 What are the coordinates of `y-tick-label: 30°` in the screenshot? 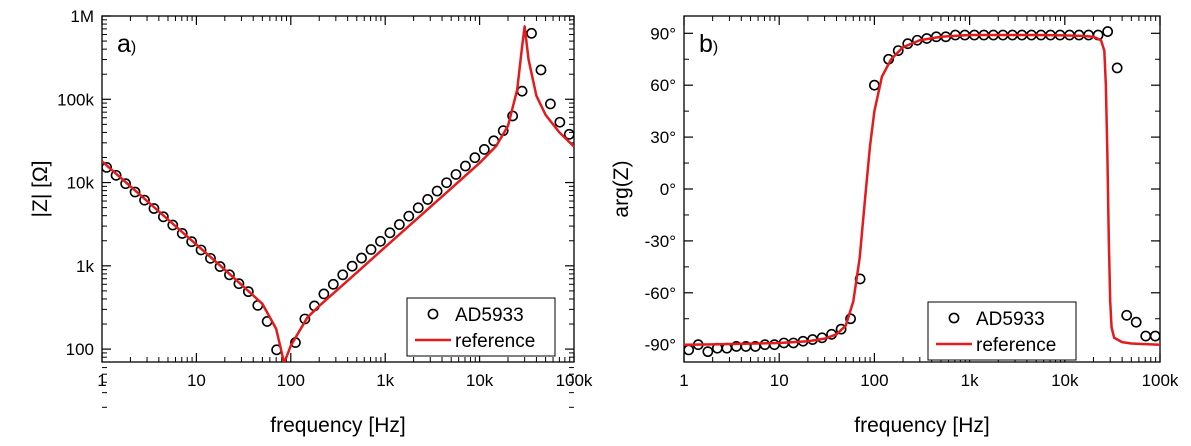 It's located at (663, 137).